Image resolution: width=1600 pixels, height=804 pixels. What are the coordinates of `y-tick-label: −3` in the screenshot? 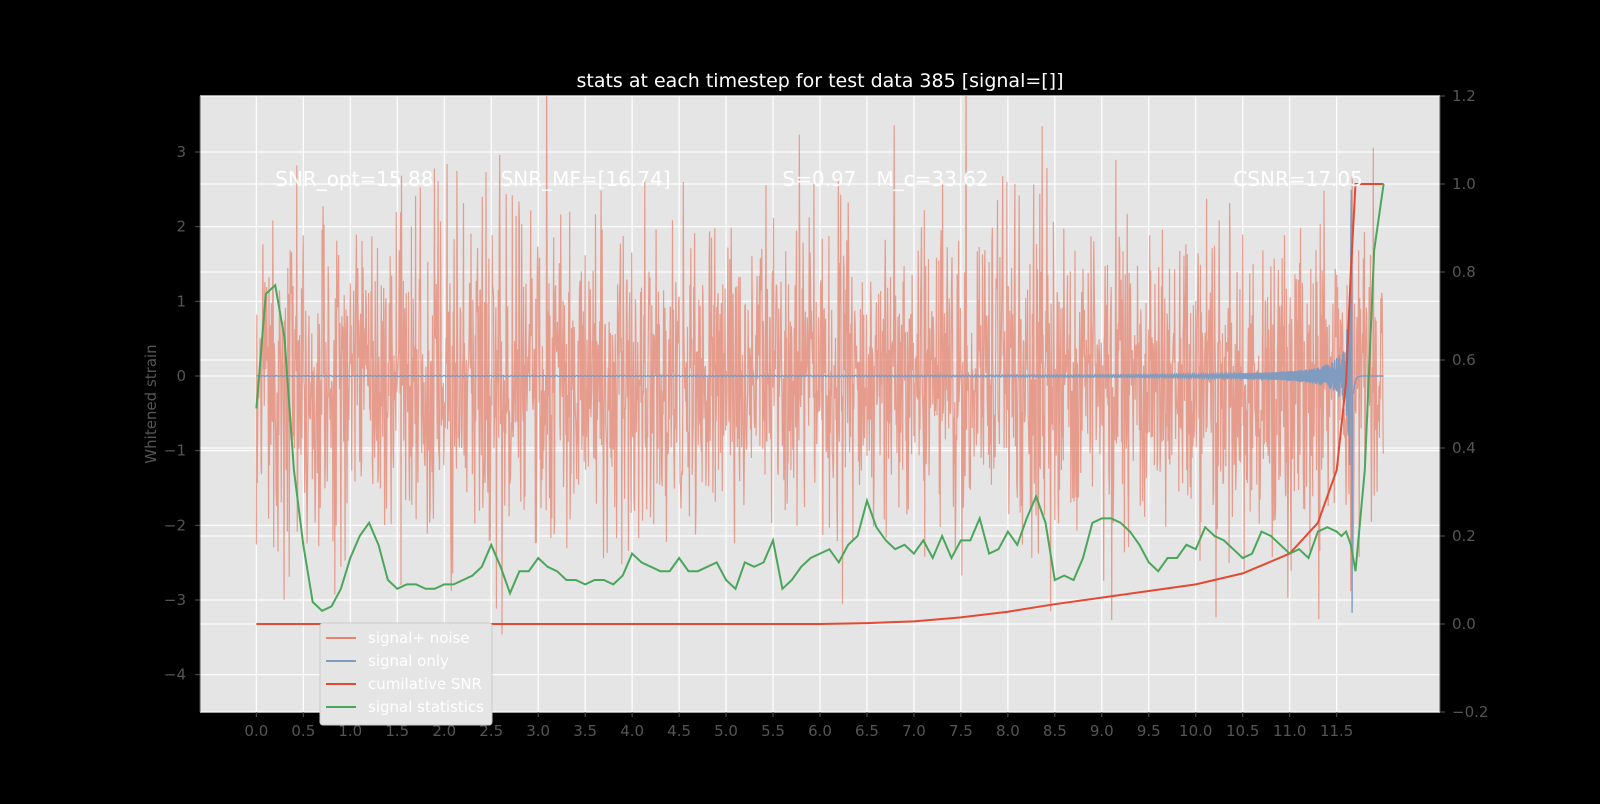 It's located at (175, 600).